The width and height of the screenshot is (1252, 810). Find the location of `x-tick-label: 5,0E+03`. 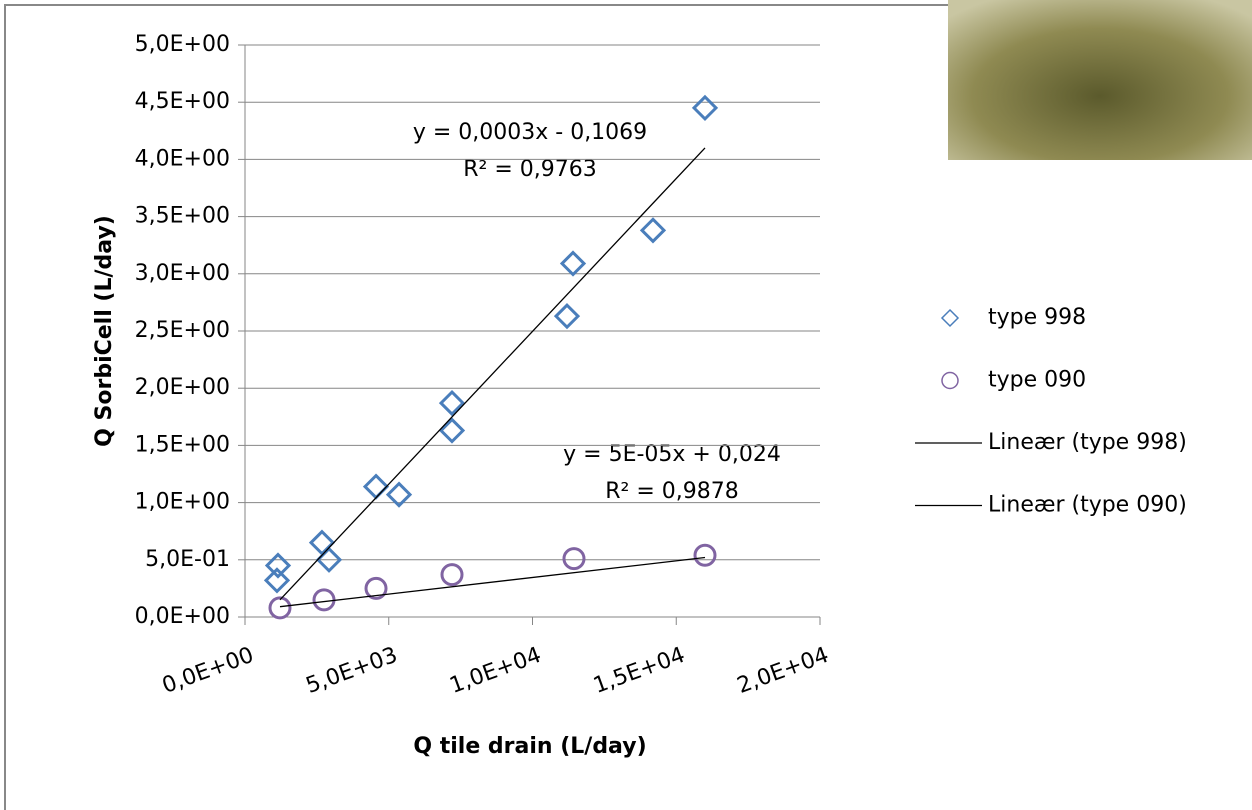

x-tick-label: 5,0E+03 is located at coordinates (352, 671).